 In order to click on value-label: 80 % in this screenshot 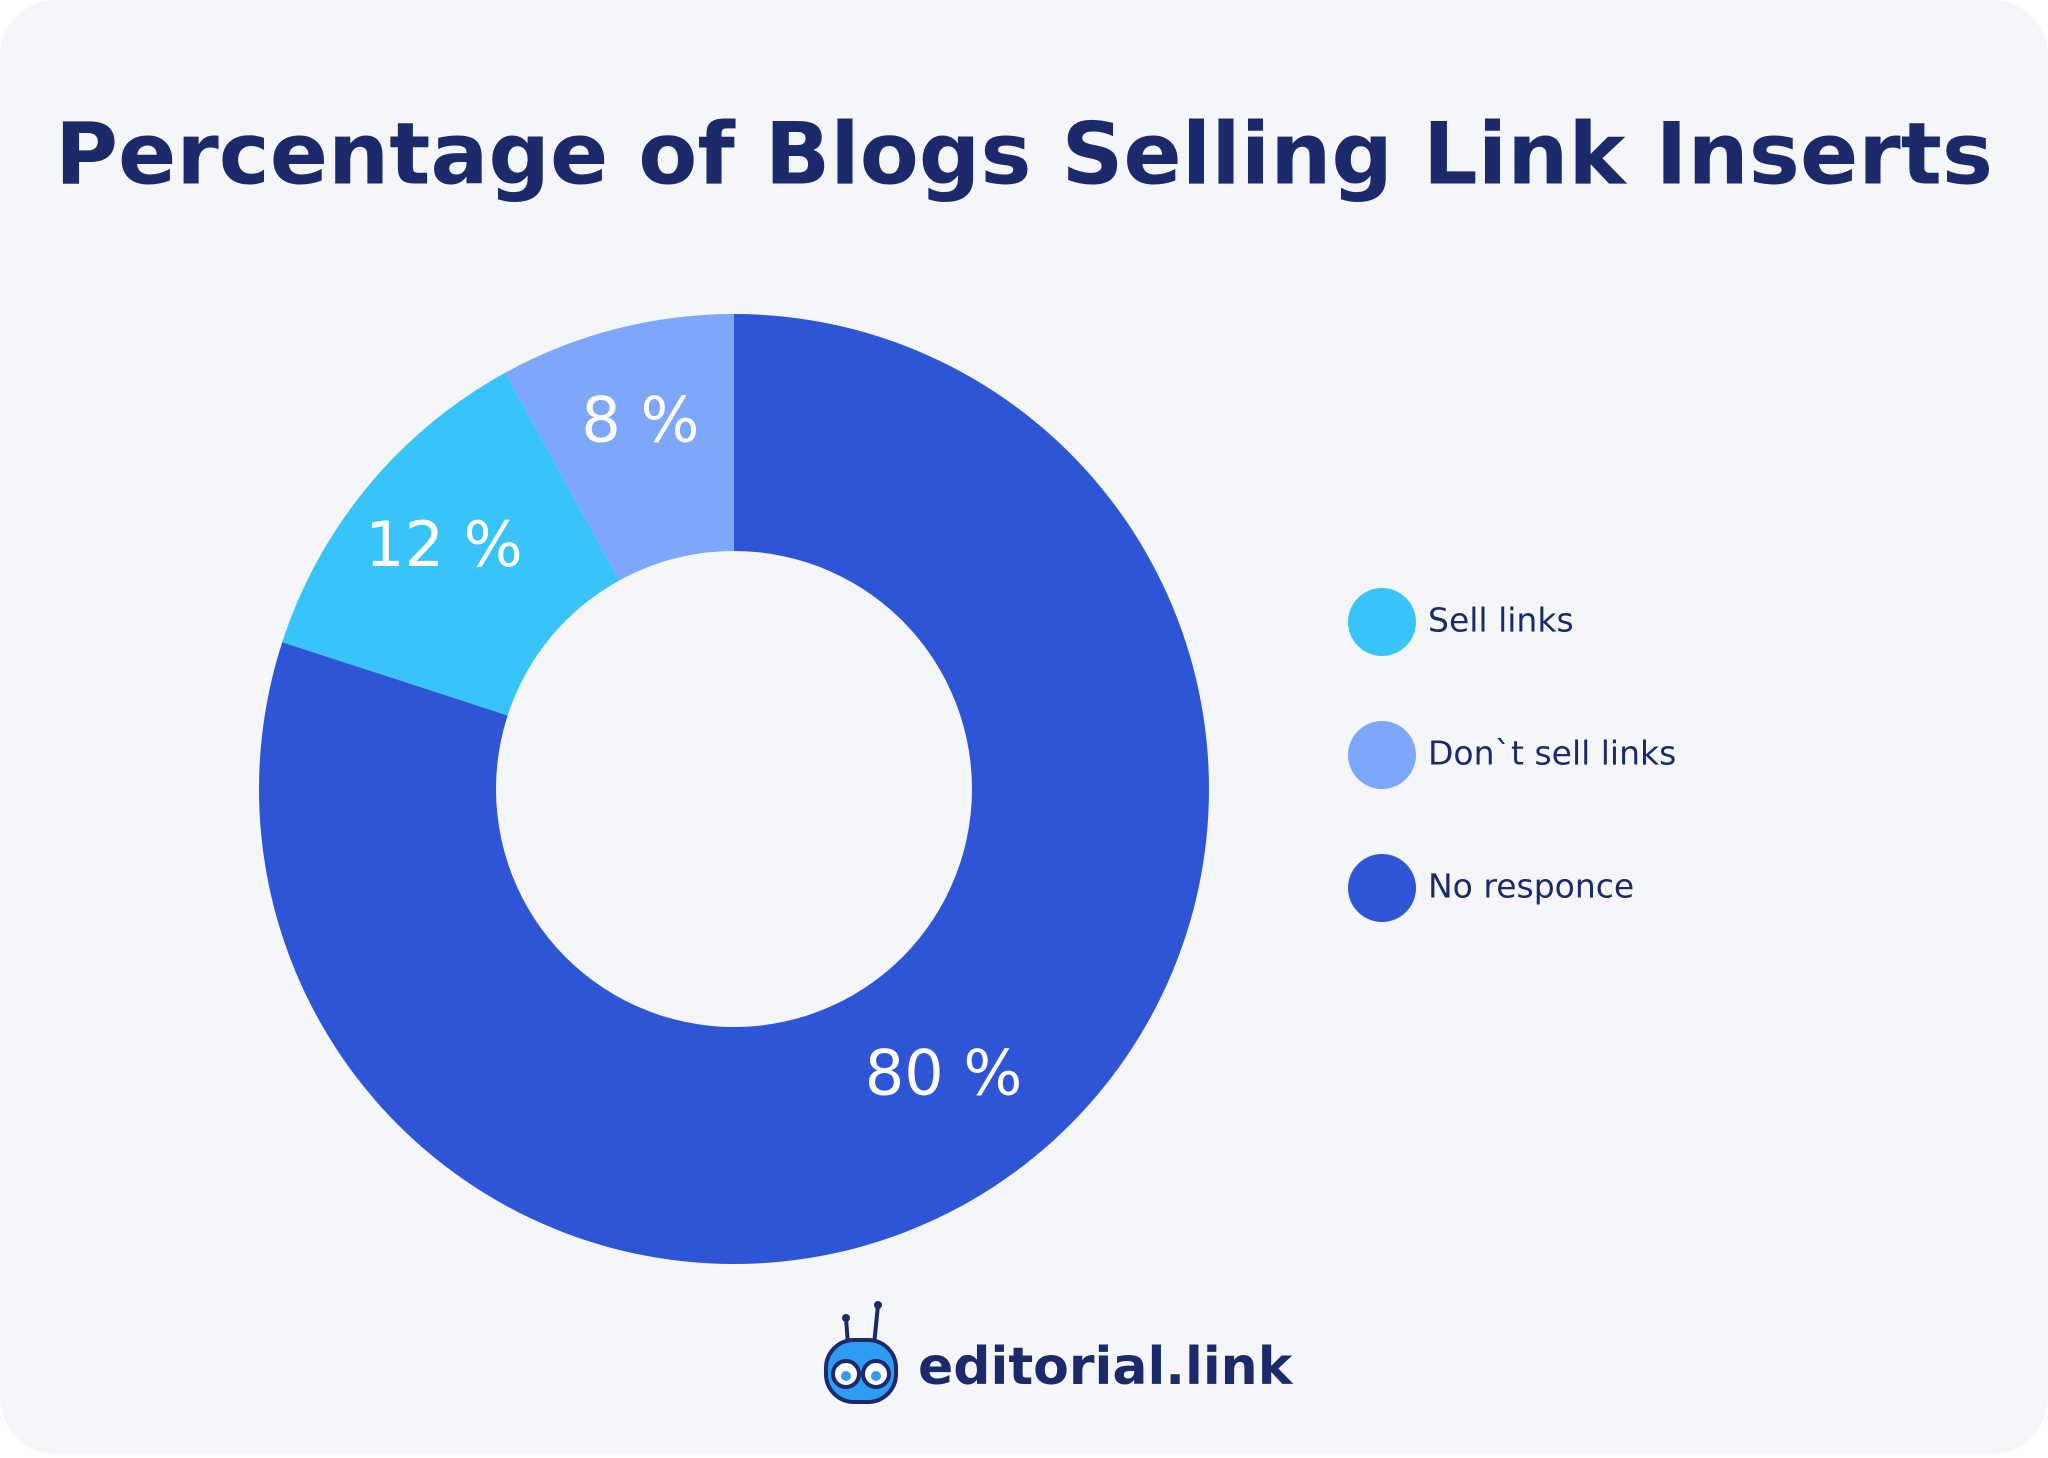, I will do `click(944, 1073)`.